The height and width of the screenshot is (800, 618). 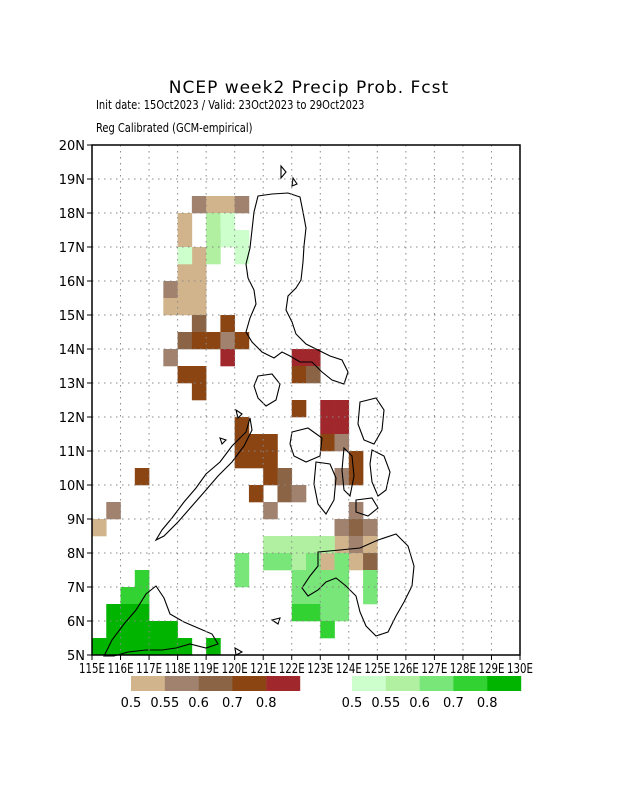 What do you see at coordinates (232, 703) in the screenshot?
I see `dry-legend-label: 0.7` at bounding box center [232, 703].